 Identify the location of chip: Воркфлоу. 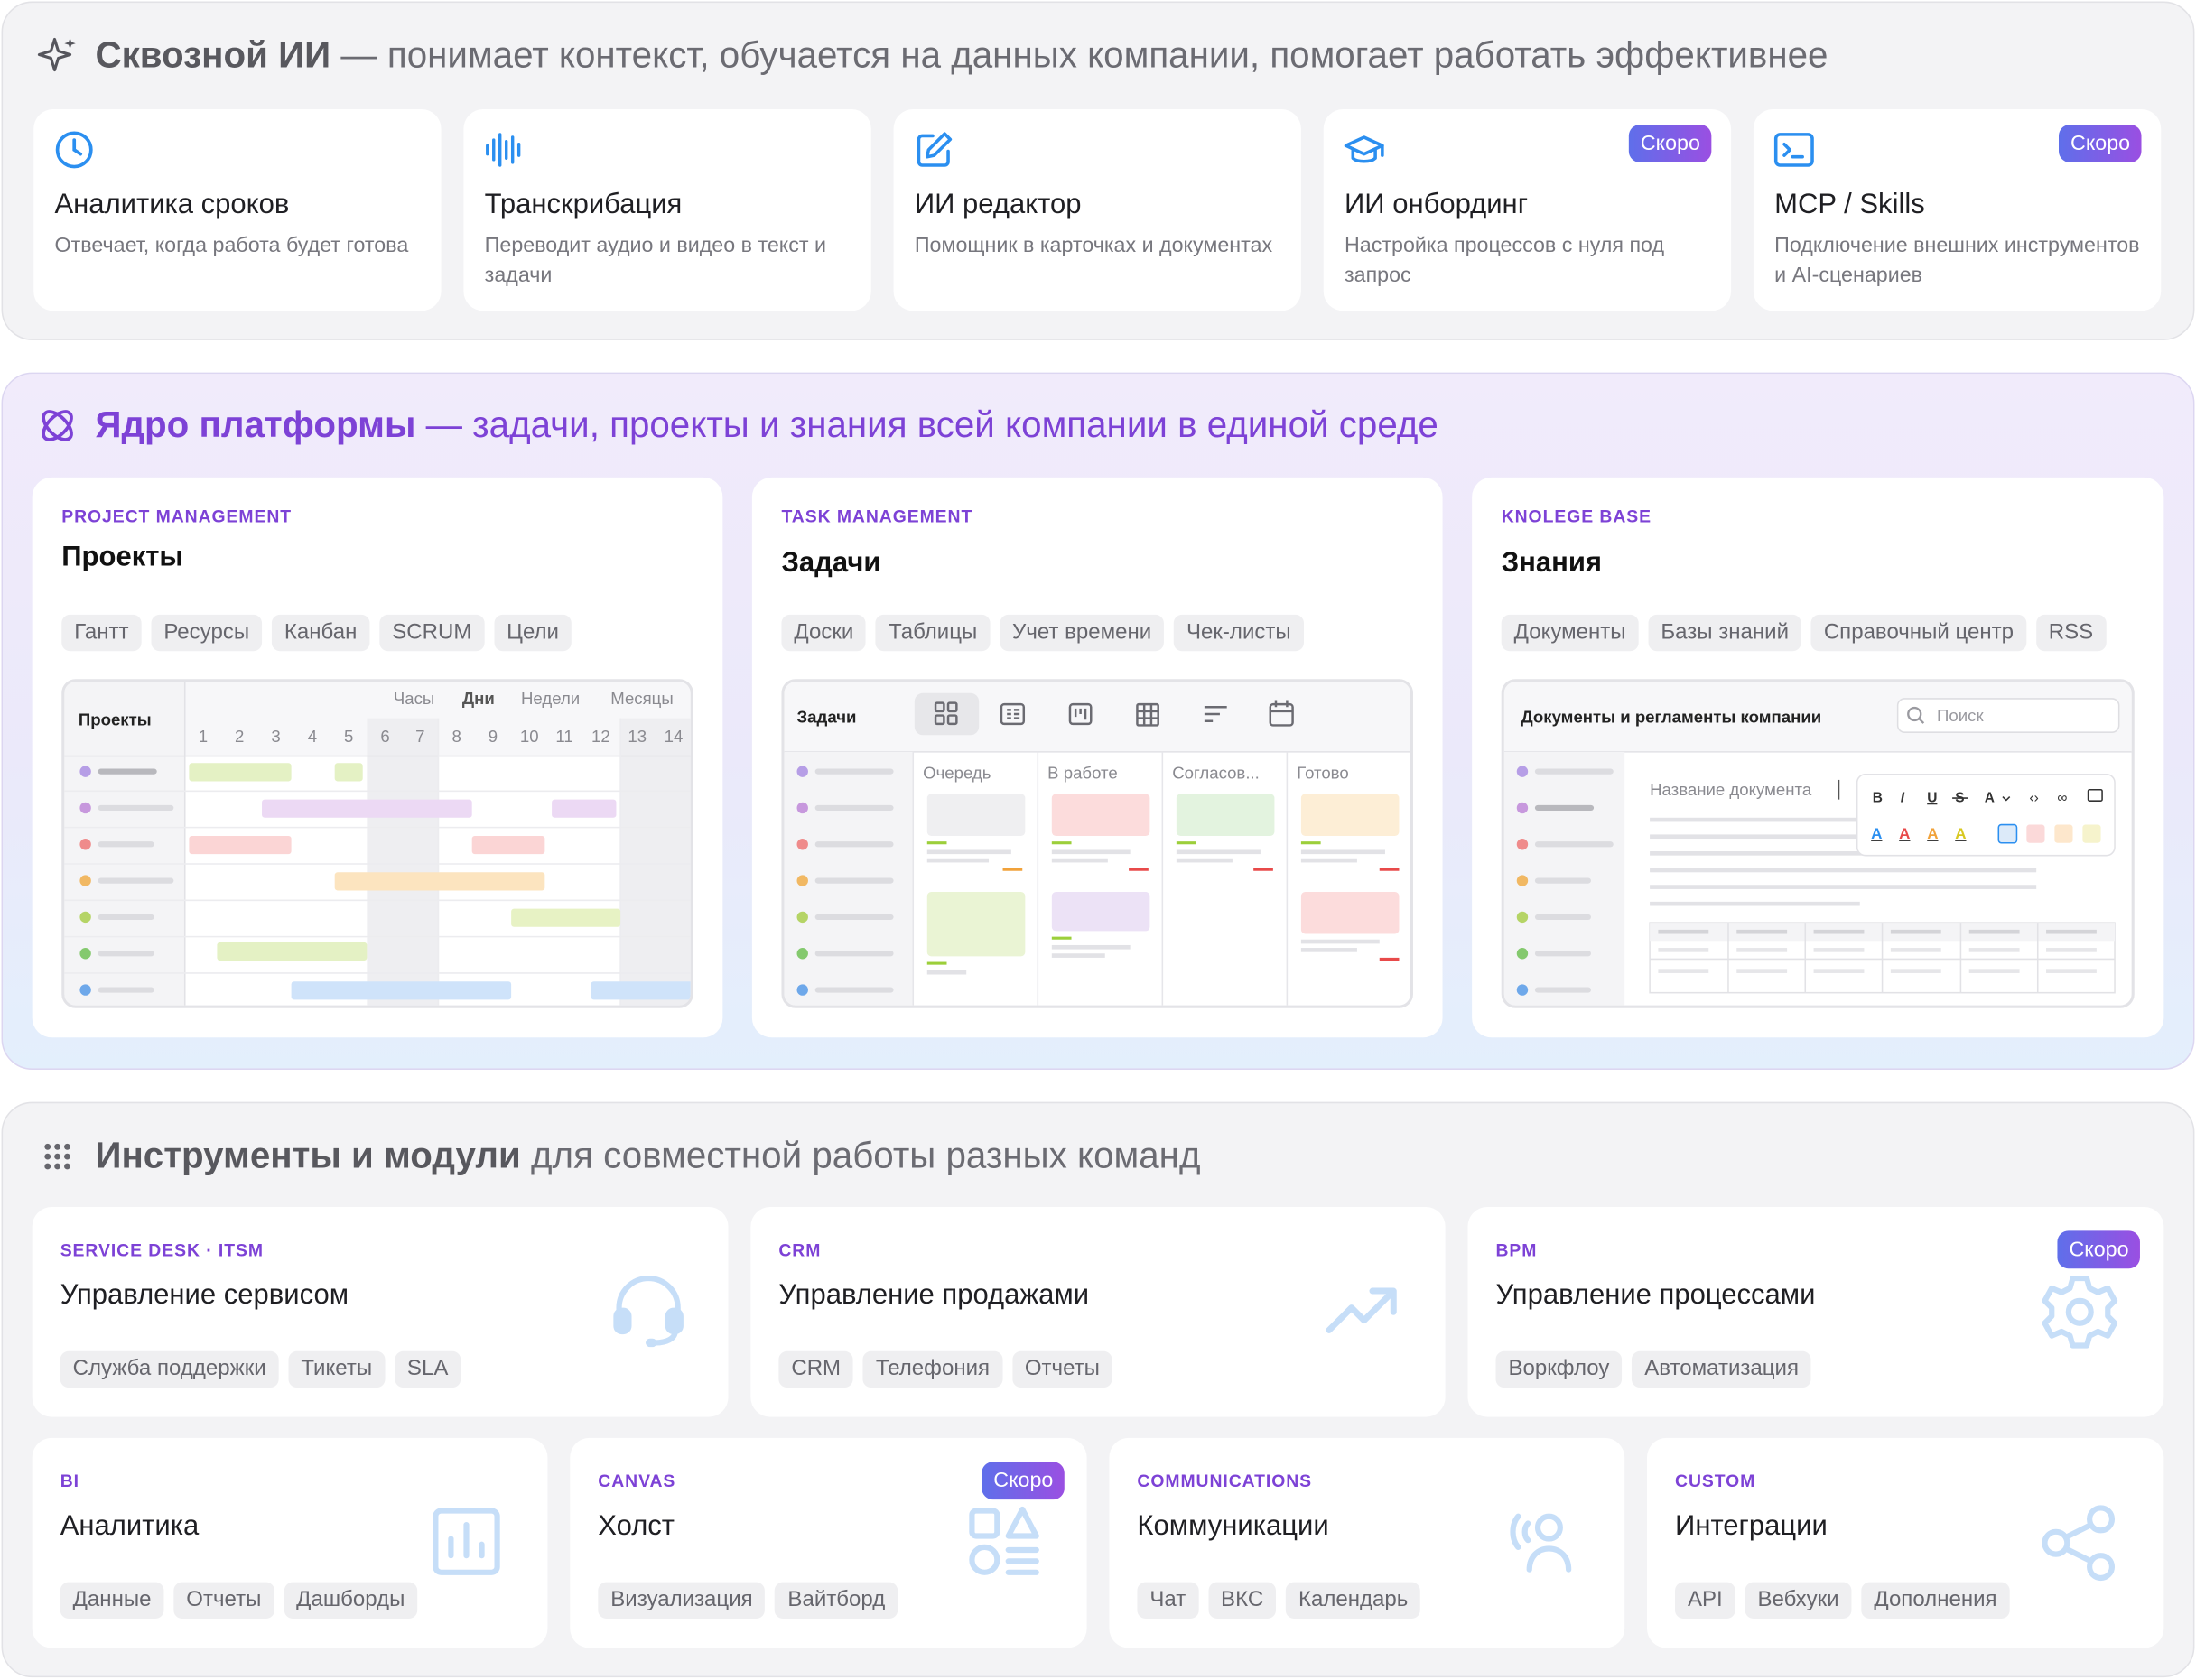
(1559, 1369).